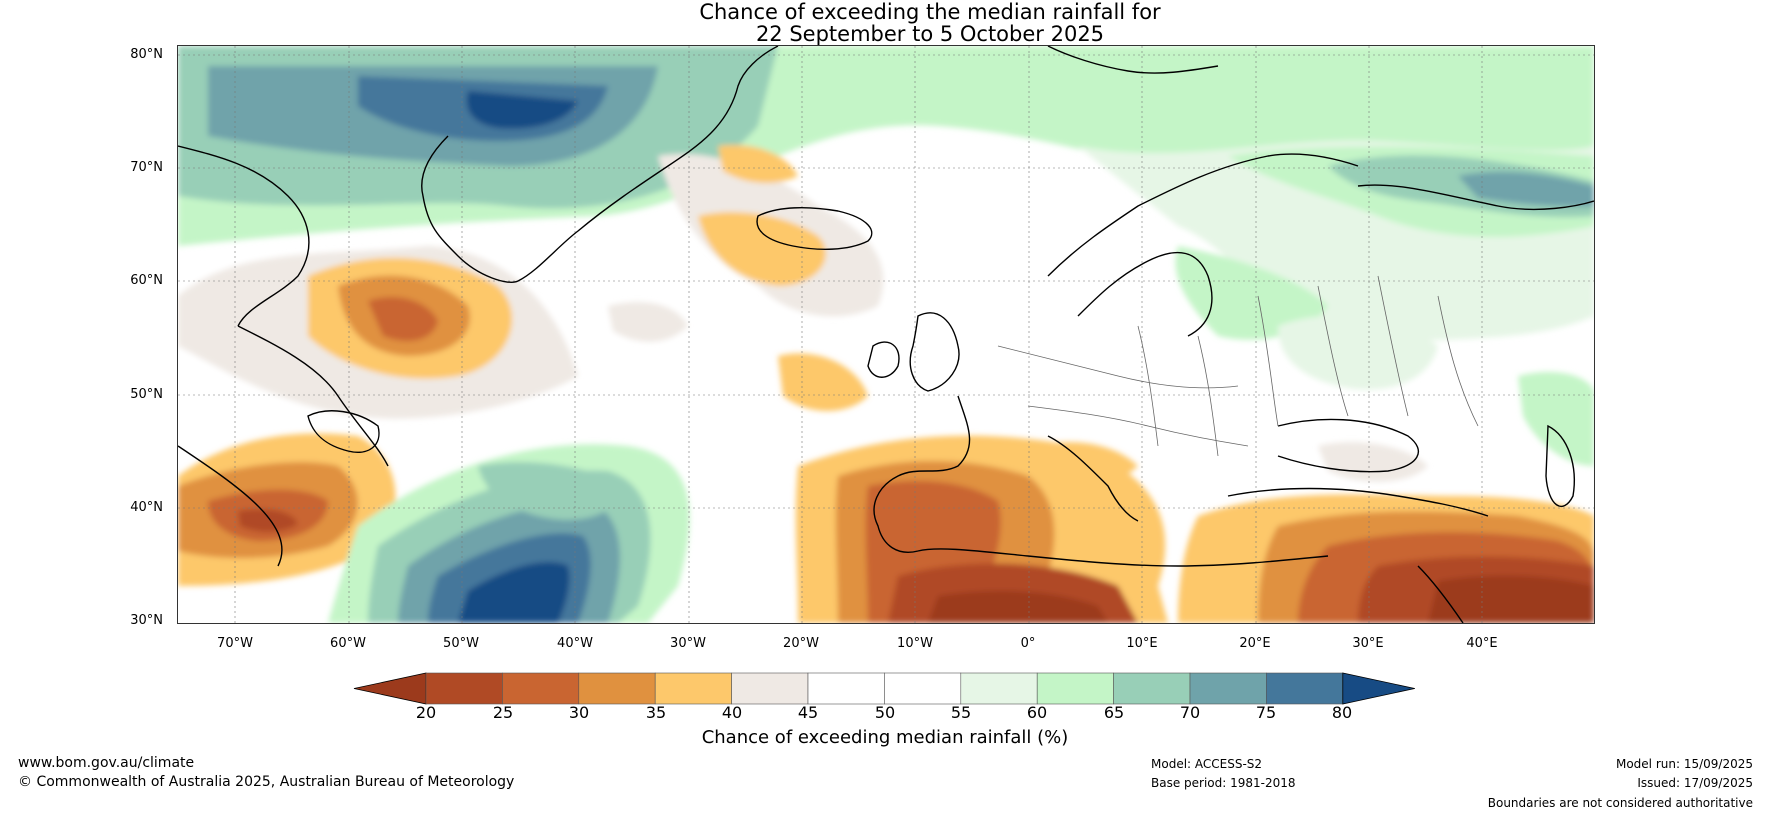  What do you see at coordinates (1368, 643) in the screenshot?
I see `lon-label-30E: 30°E` at bounding box center [1368, 643].